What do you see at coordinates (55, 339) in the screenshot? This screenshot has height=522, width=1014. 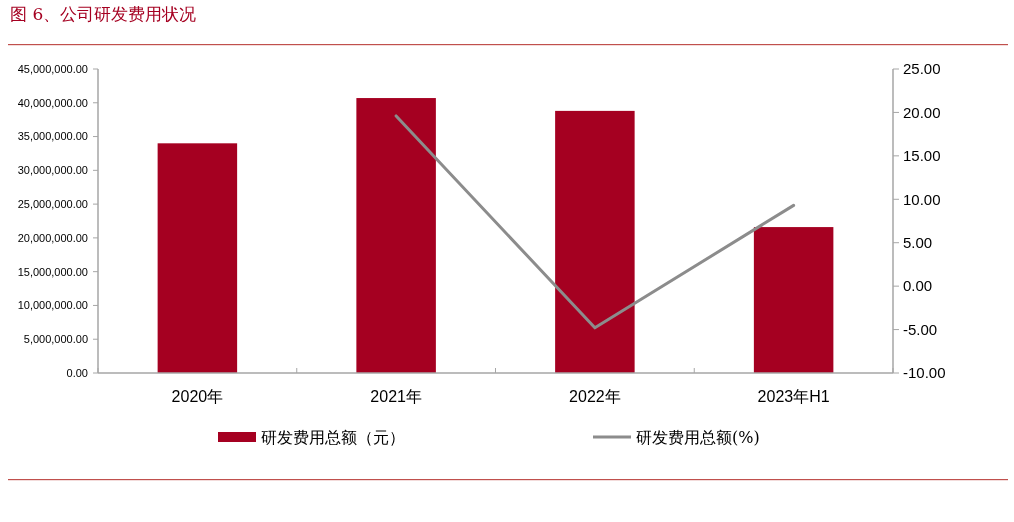 I see `y-tick-label: 5,000,000.00` at bounding box center [55, 339].